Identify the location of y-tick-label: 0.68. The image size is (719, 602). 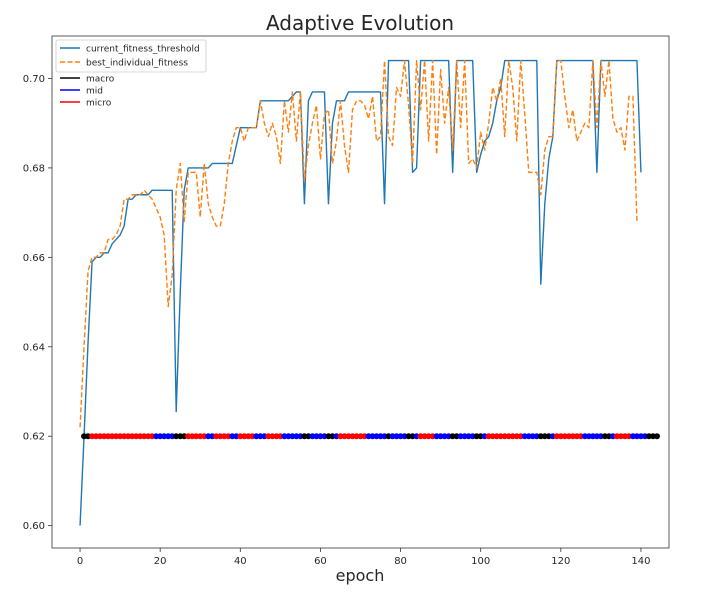
(34, 168).